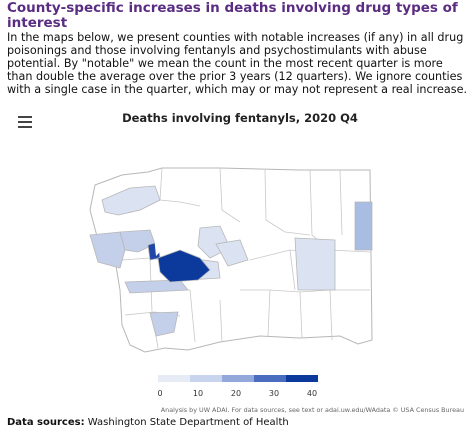 This screenshot has width=474, height=438. I want to click on county-eastern-border, so click(363, 226).